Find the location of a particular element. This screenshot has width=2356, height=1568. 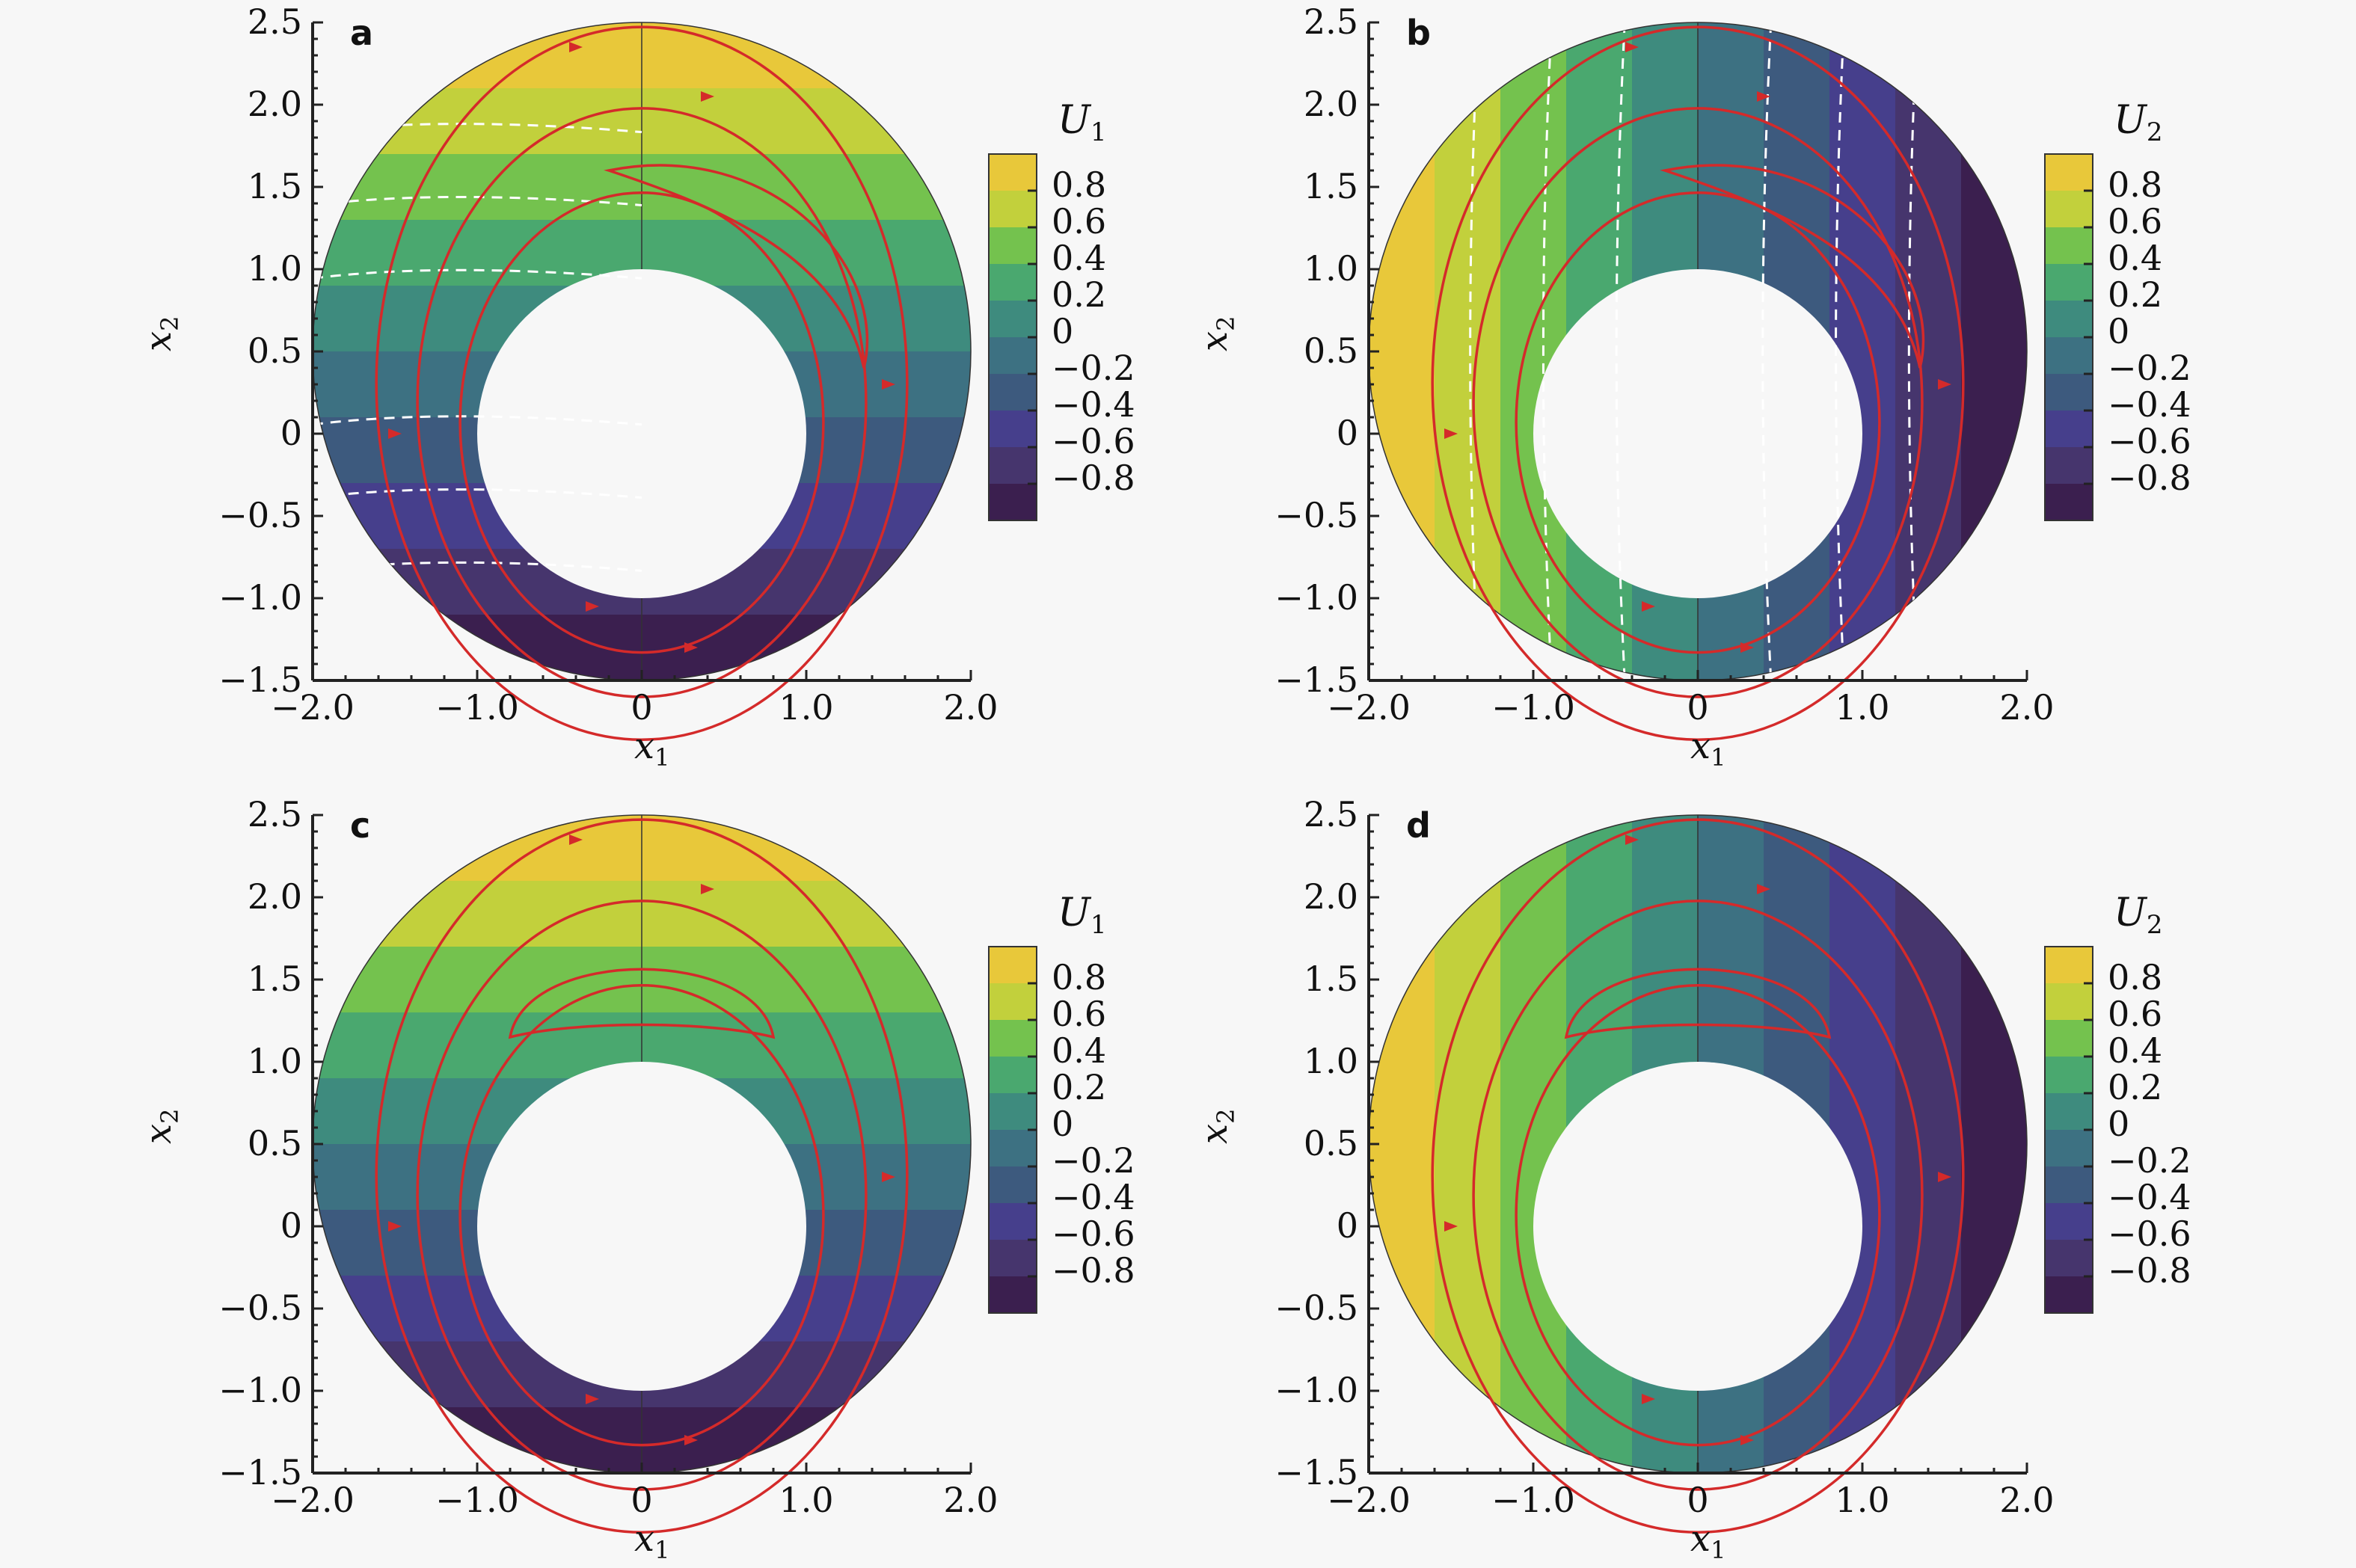

colorbar: 0.80.60.40.20−0.2−0.4−0.6−0.8 U1 is located at coordinates (1061, 1102).